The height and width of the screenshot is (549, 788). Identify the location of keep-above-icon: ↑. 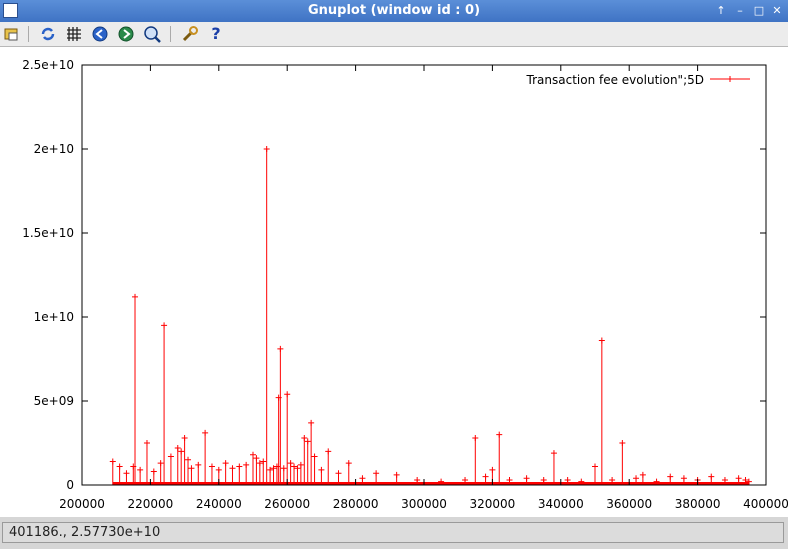
(721, 10).